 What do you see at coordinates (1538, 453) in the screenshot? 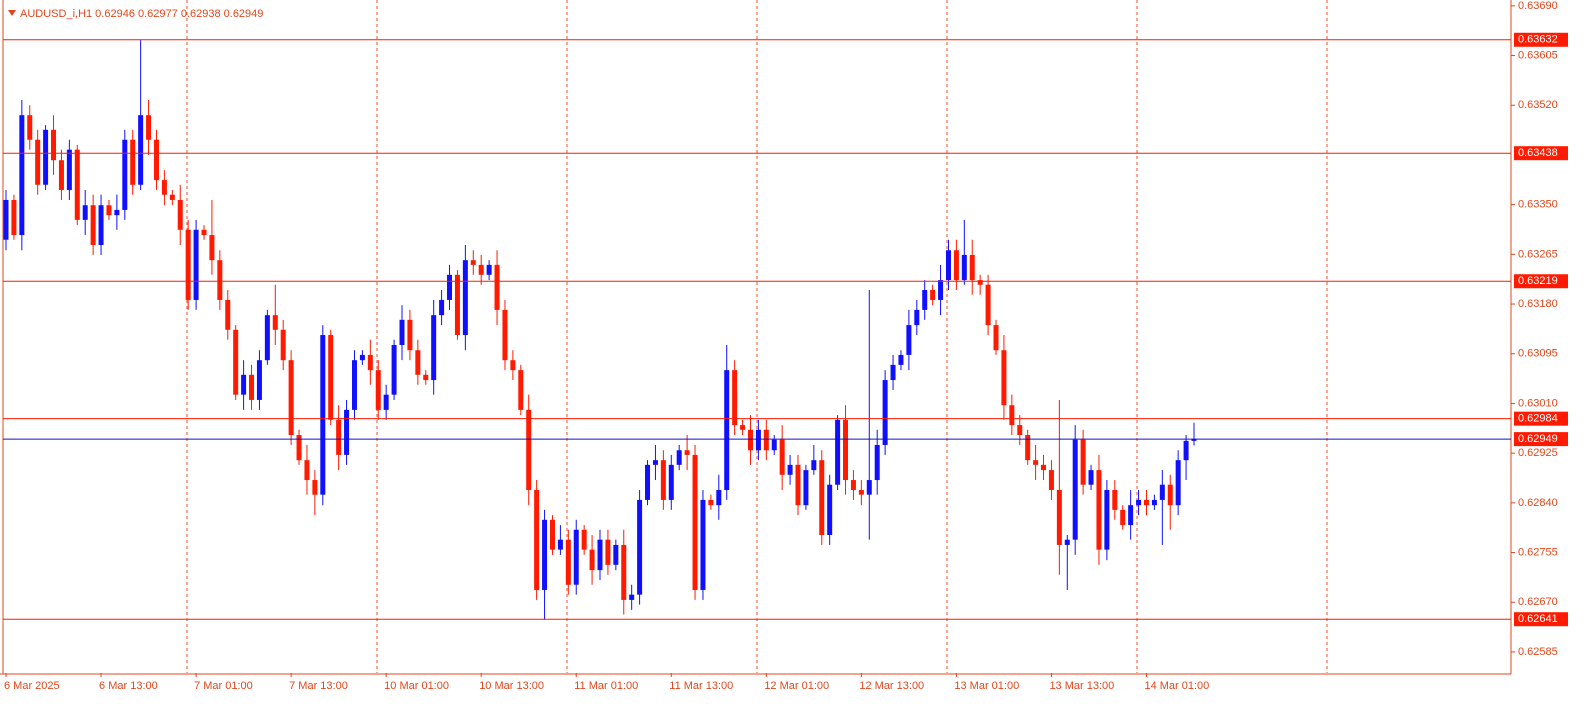
I see `y-tick-label: 0.62925` at bounding box center [1538, 453].